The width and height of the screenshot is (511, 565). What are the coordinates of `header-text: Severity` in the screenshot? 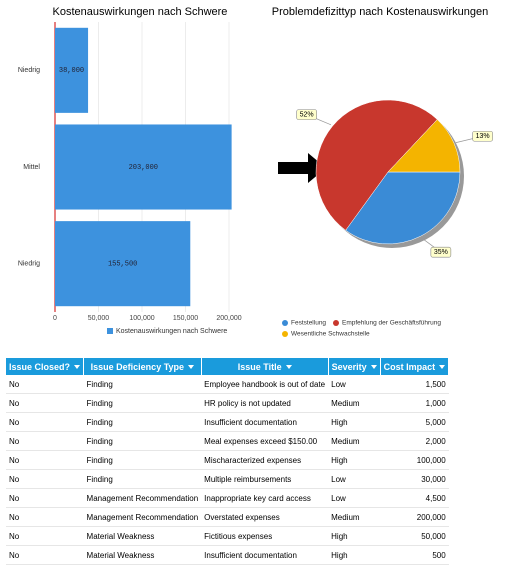 It's located at (349, 366).